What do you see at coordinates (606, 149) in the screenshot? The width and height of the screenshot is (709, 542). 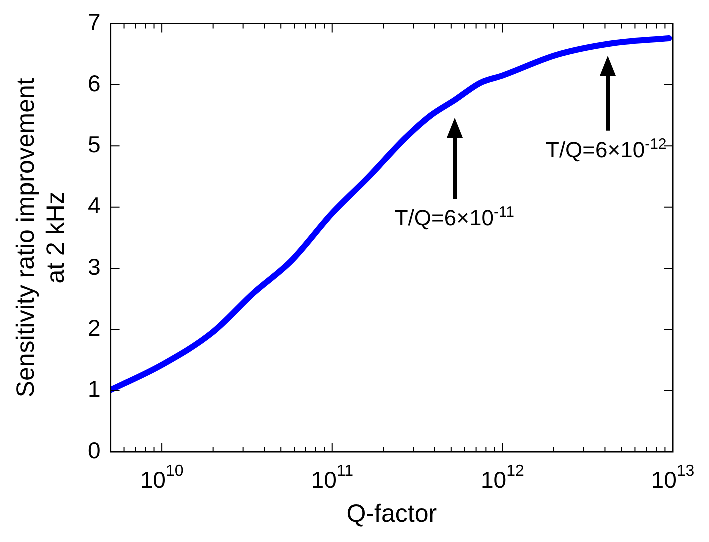 I see `annotation: T/Q=6×10$^{-12}$` at bounding box center [606, 149].